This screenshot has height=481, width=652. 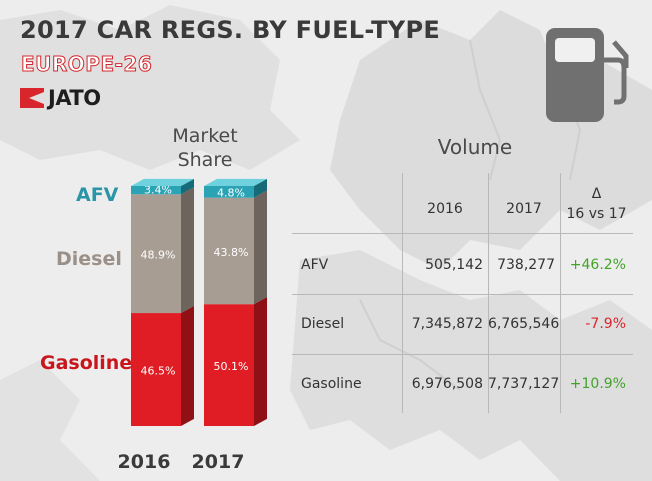 I want to click on bar-label-afv-2016: 3.4%, so click(x=158, y=189).